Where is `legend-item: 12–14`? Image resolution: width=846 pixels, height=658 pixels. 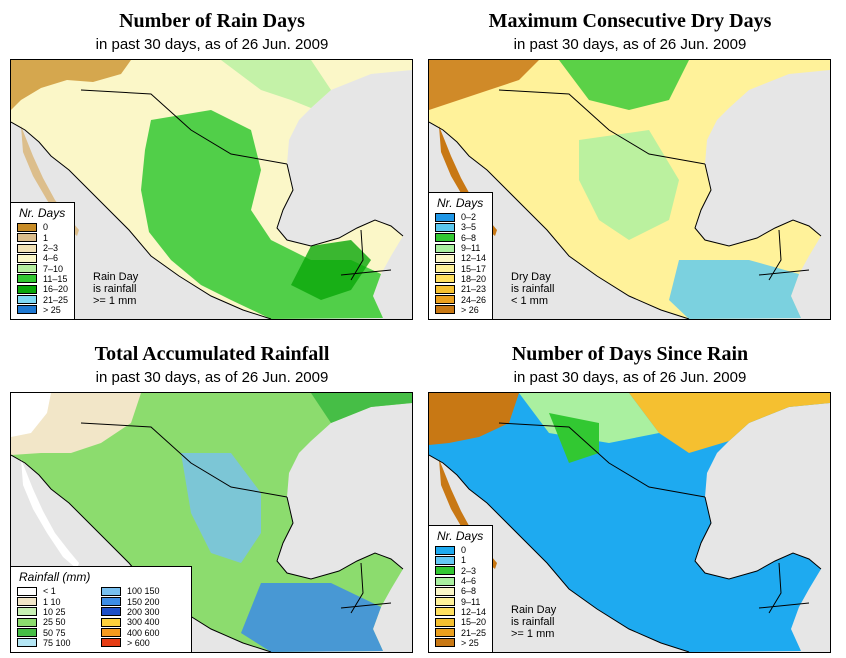
legend-item: 12–14 is located at coordinates (460, 258).